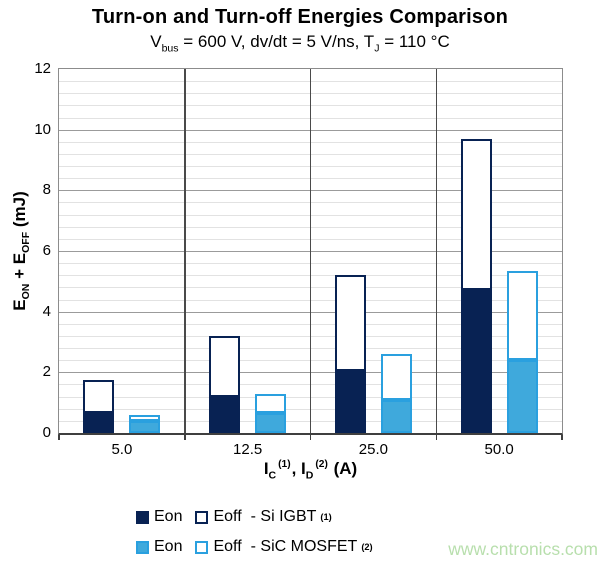 This screenshot has width=600, height=567. I want to click on subtitle-subscript-j: J, so click(377, 48).